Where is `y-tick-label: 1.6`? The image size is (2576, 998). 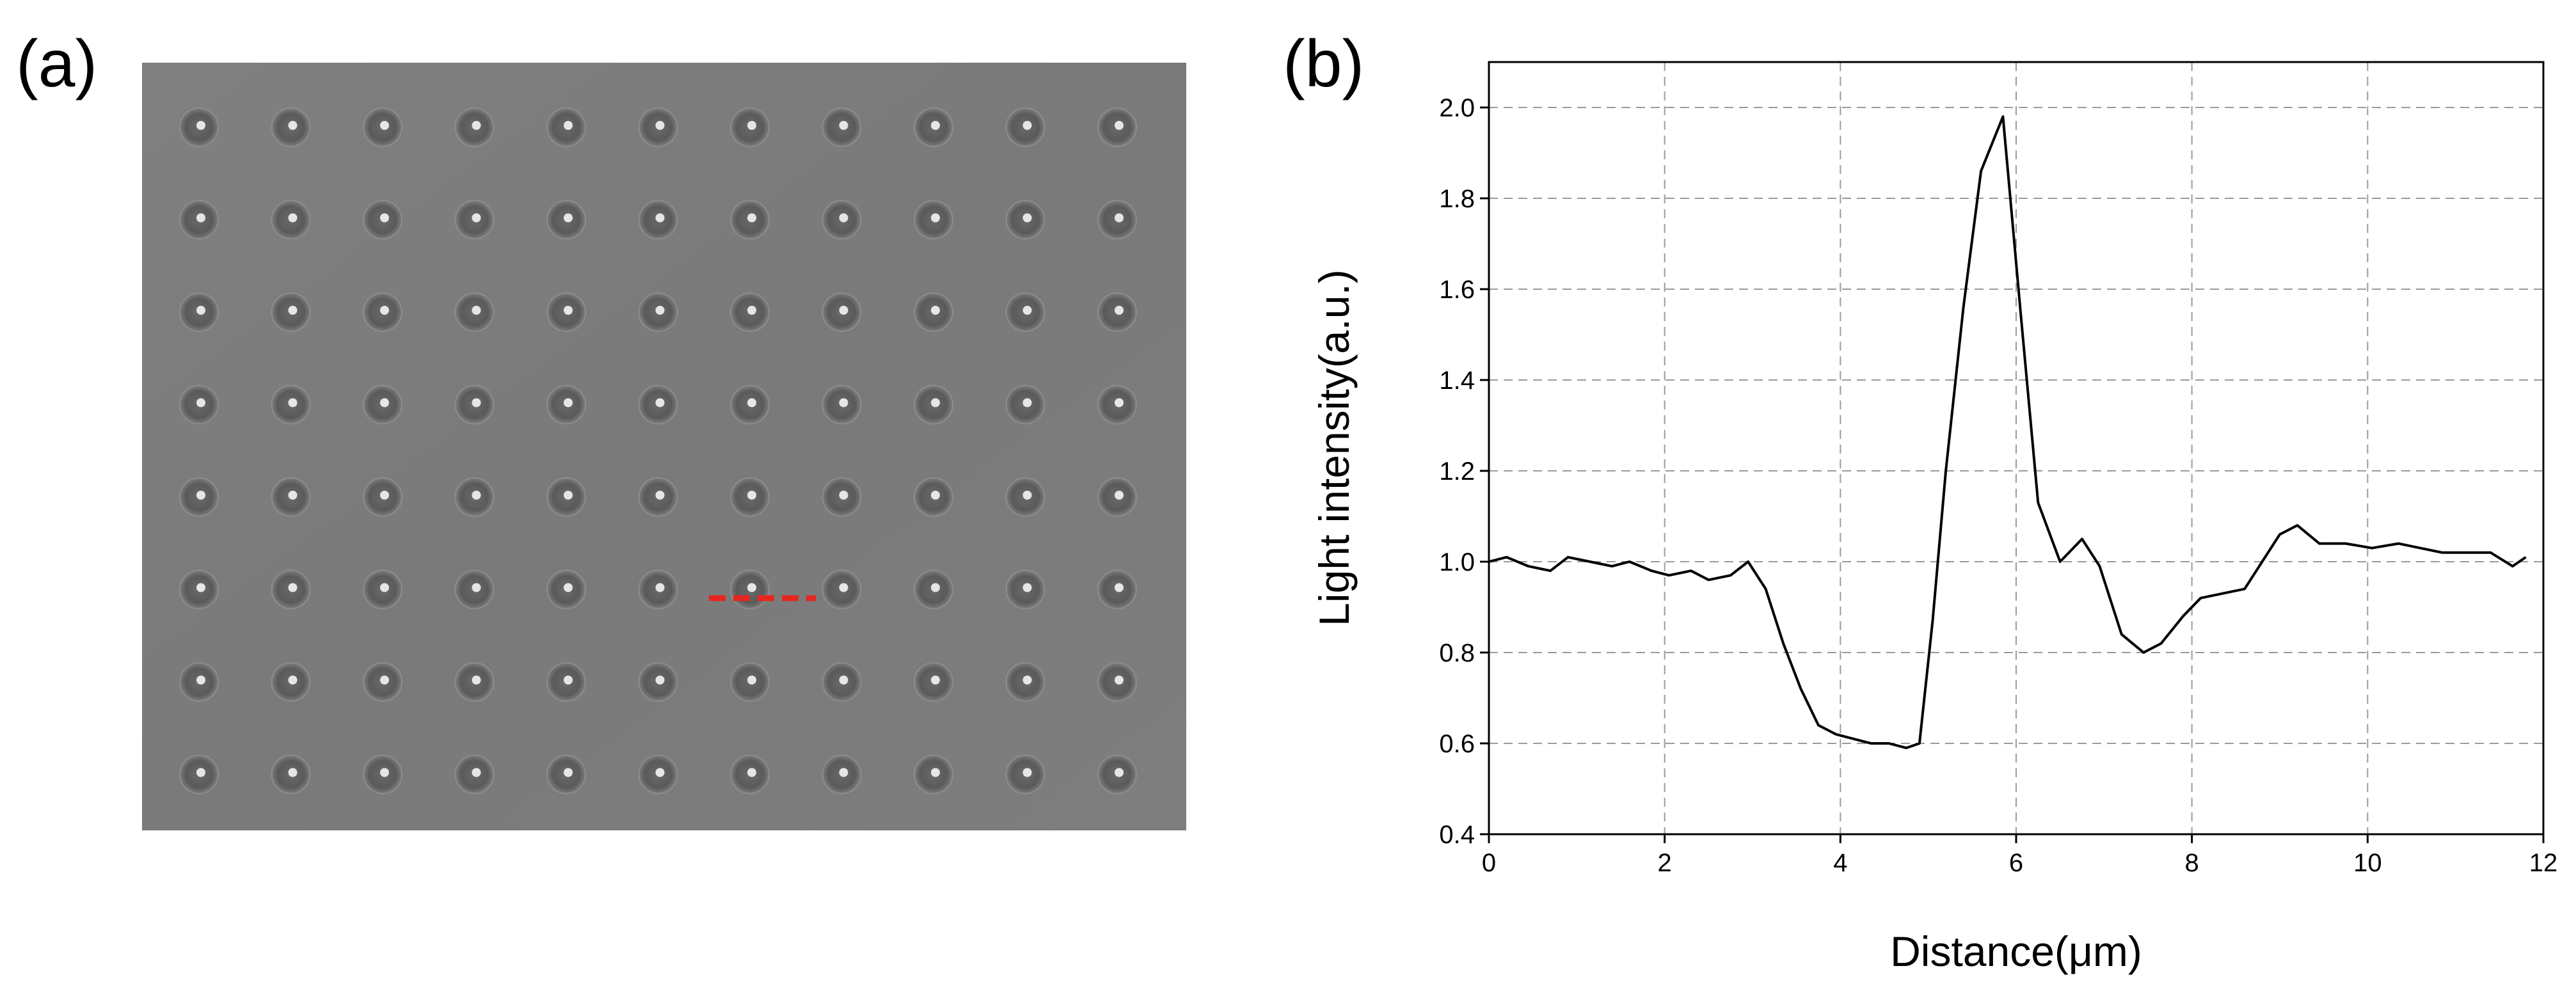 y-tick-label: 1.6 is located at coordinates (1457, 290).